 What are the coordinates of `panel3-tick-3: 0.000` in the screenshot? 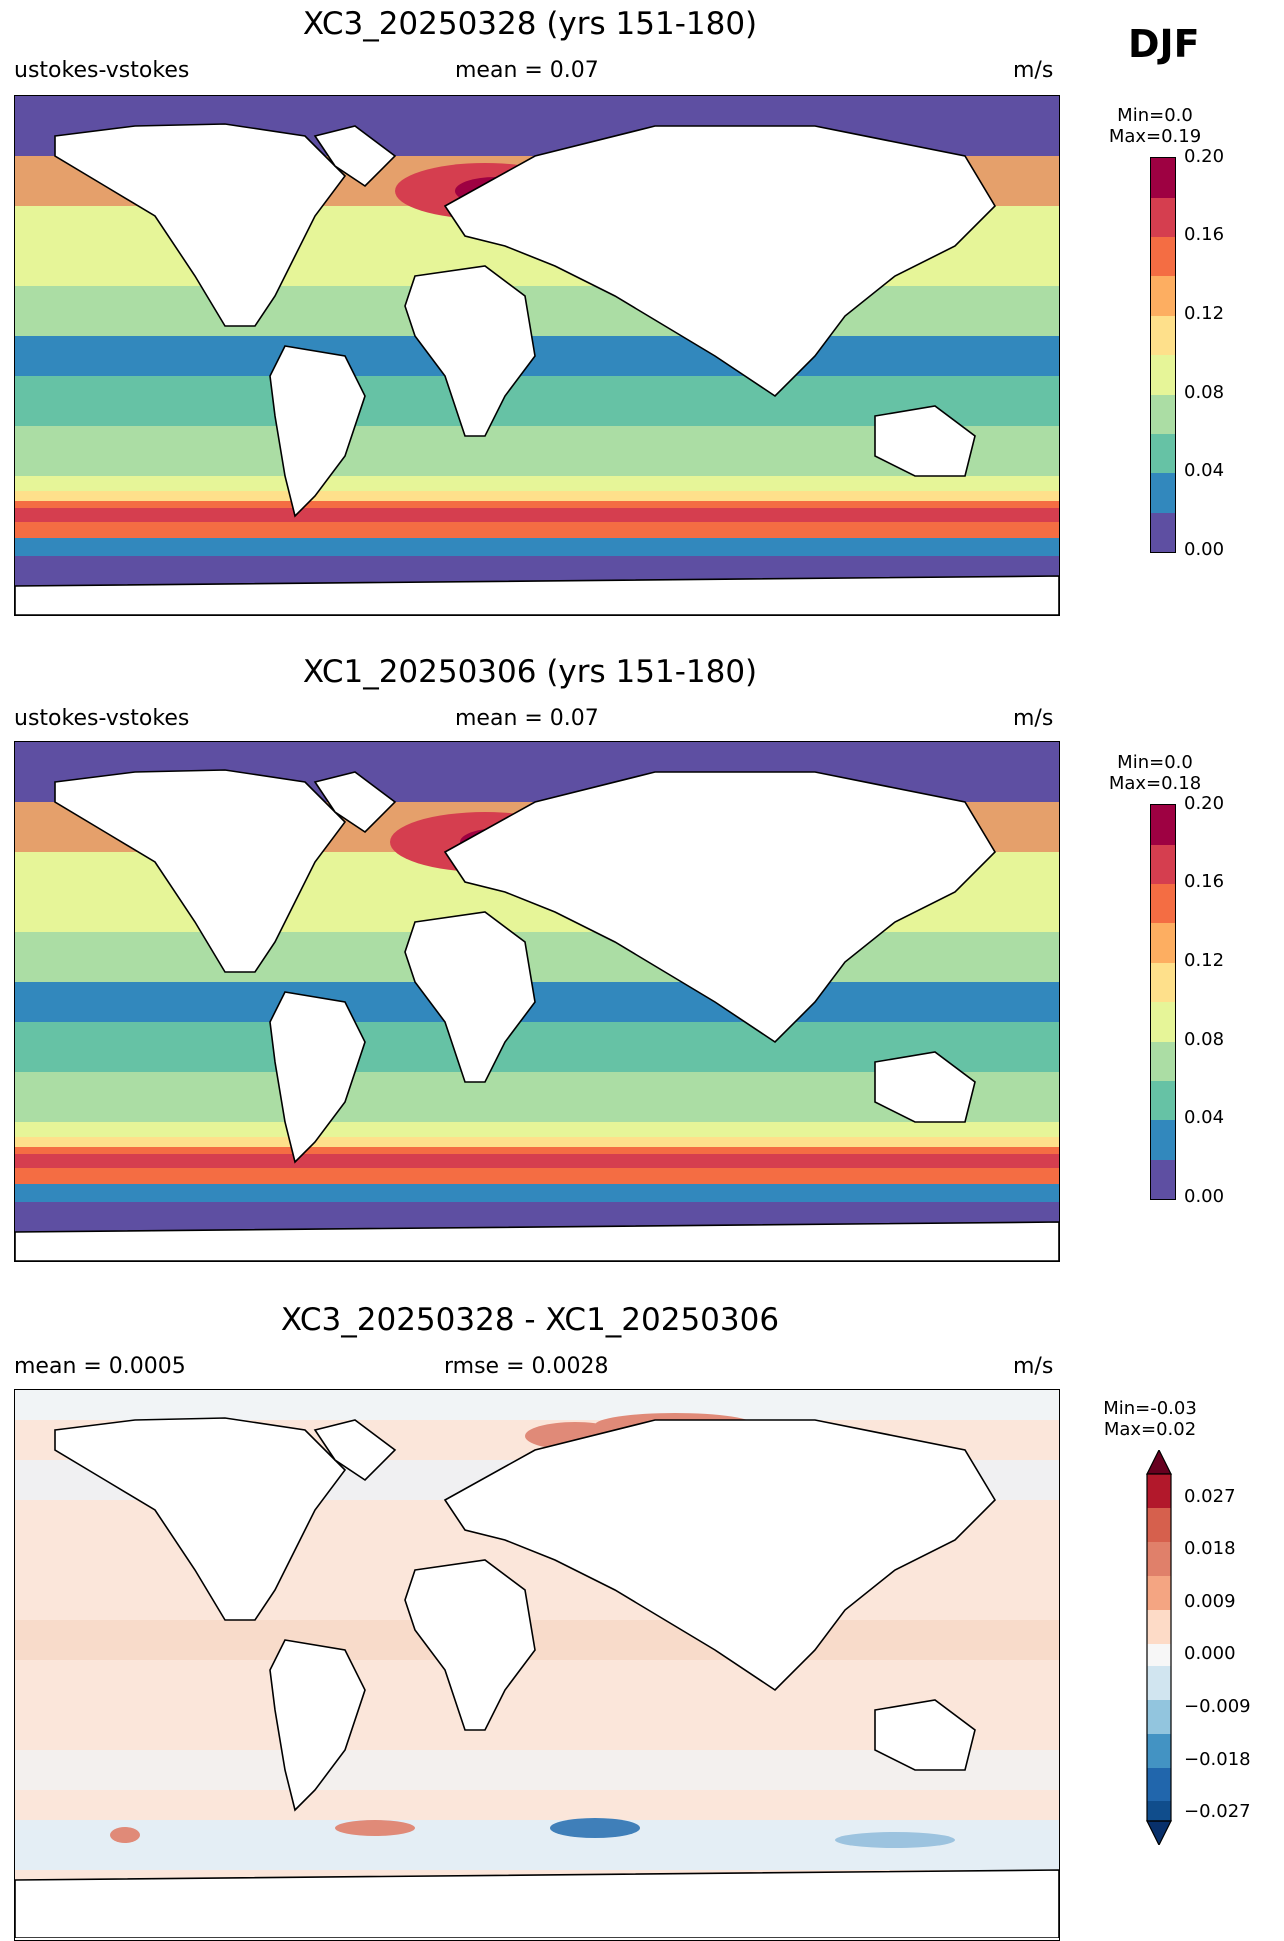 It's located at (1210, 1653).